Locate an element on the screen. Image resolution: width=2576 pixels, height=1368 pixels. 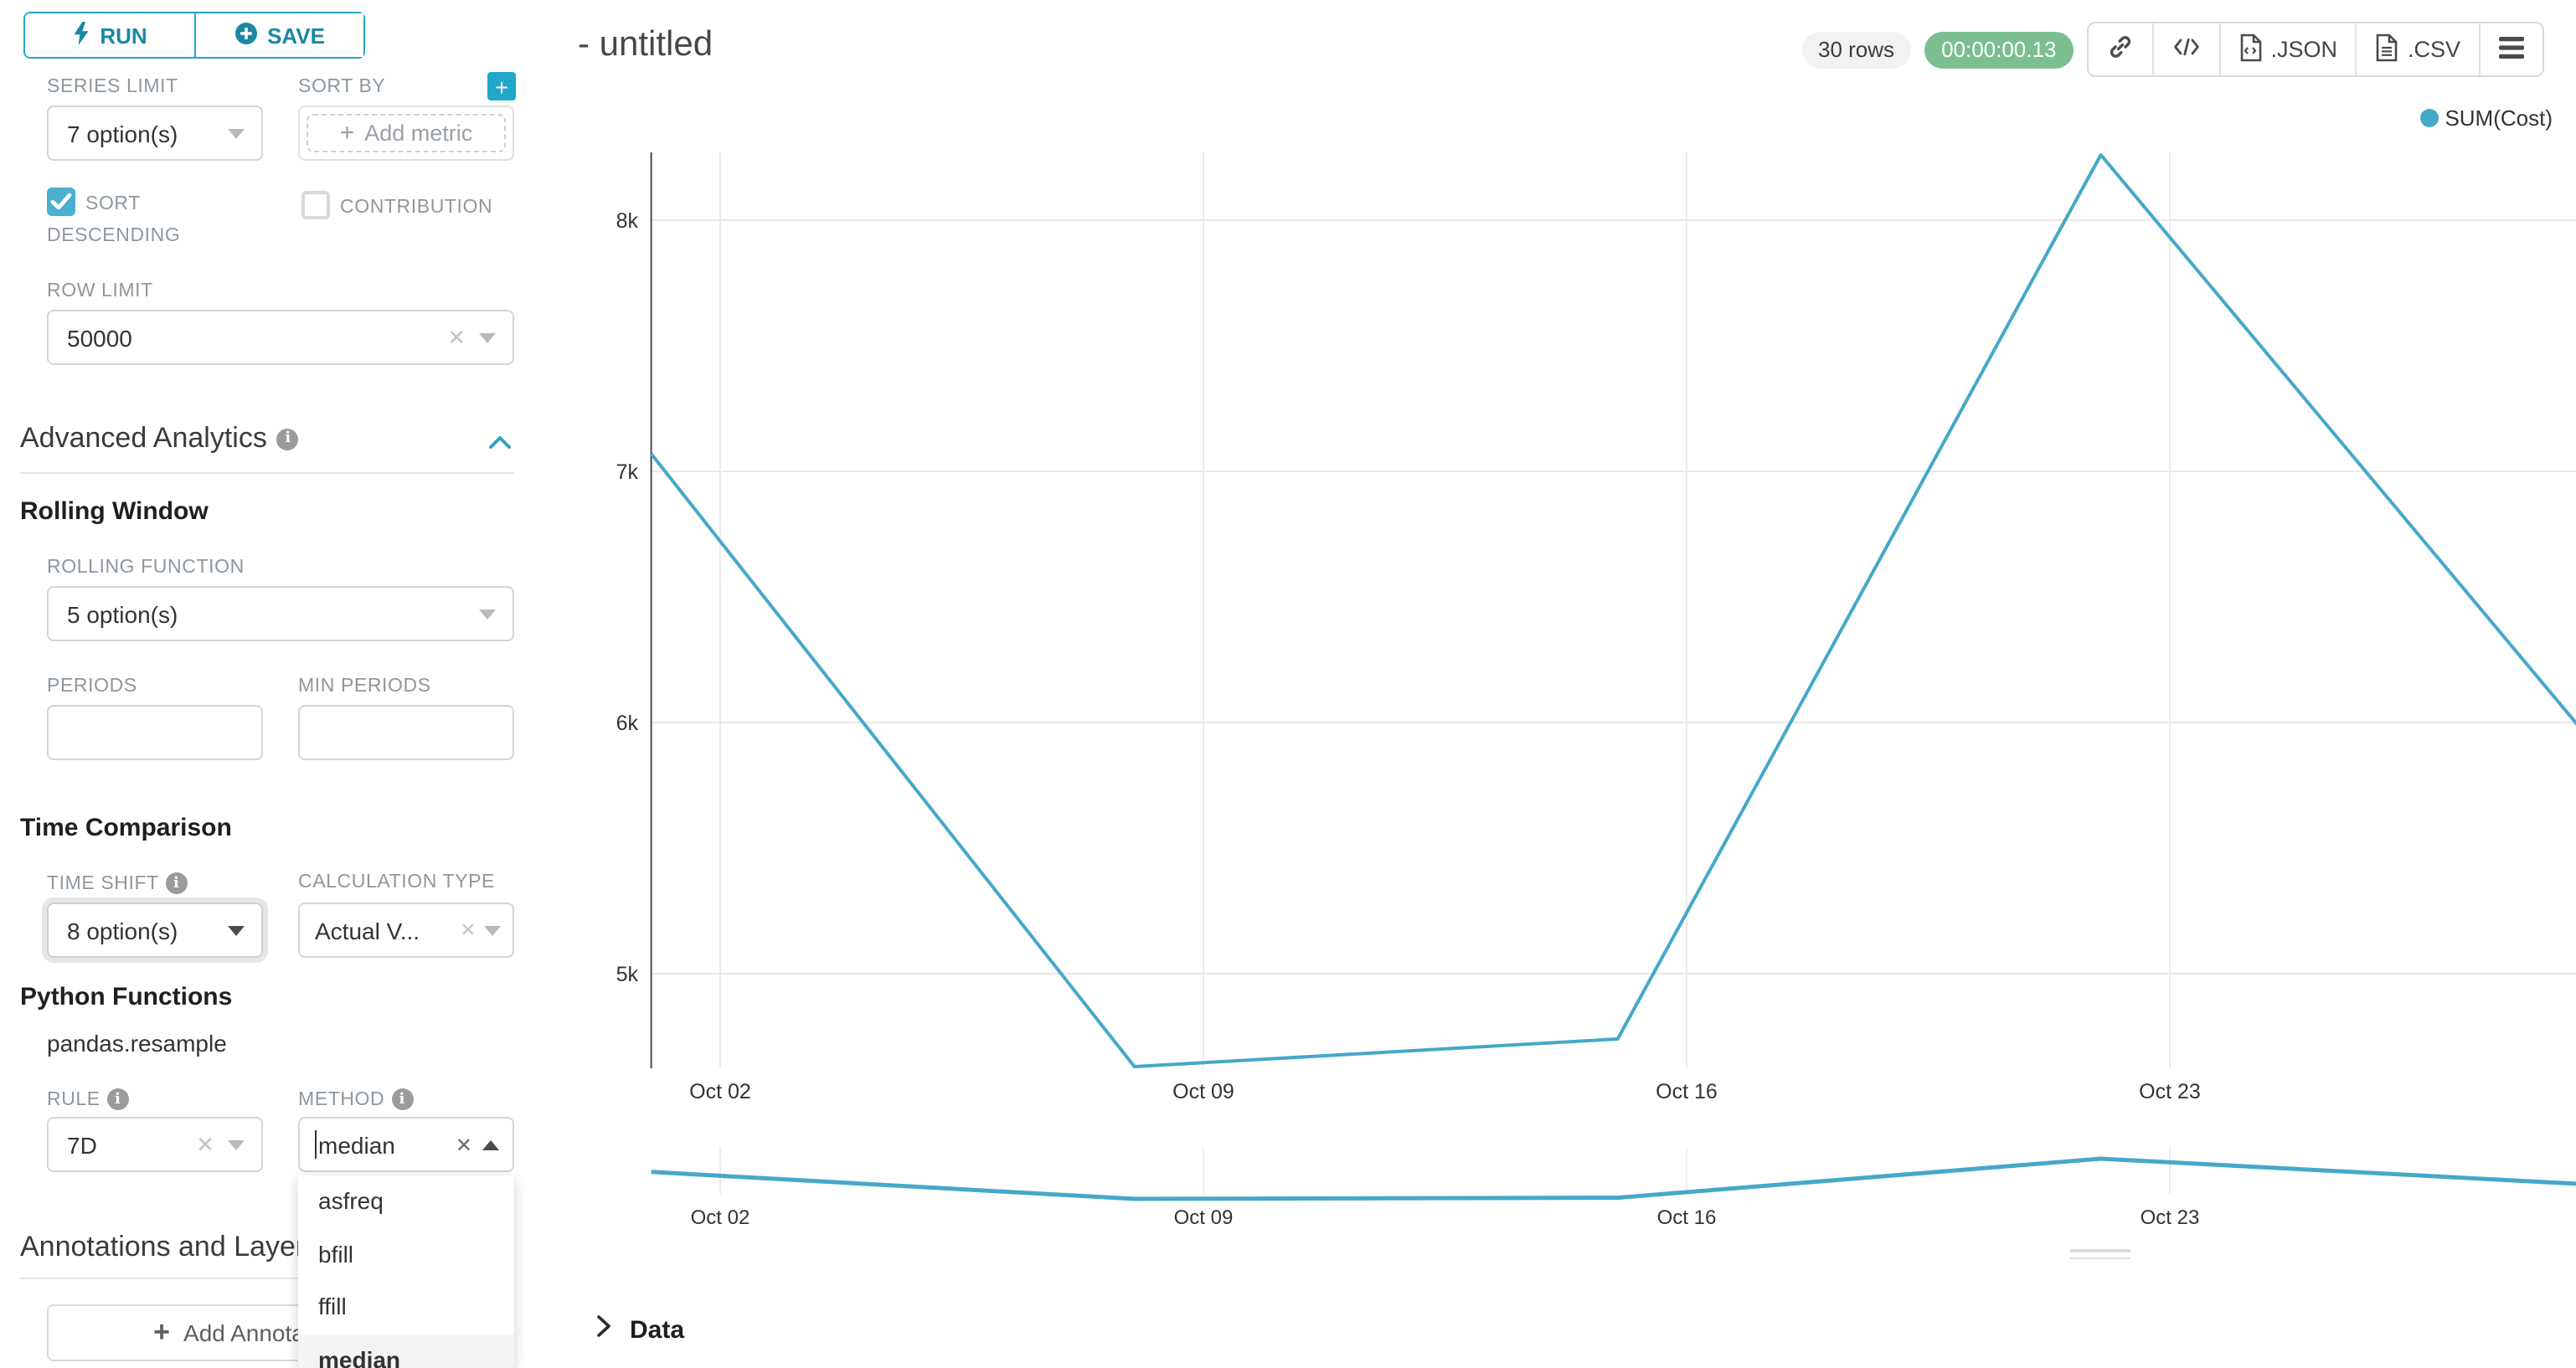
legend-dot-icon is located at coordinates (2429, 118).